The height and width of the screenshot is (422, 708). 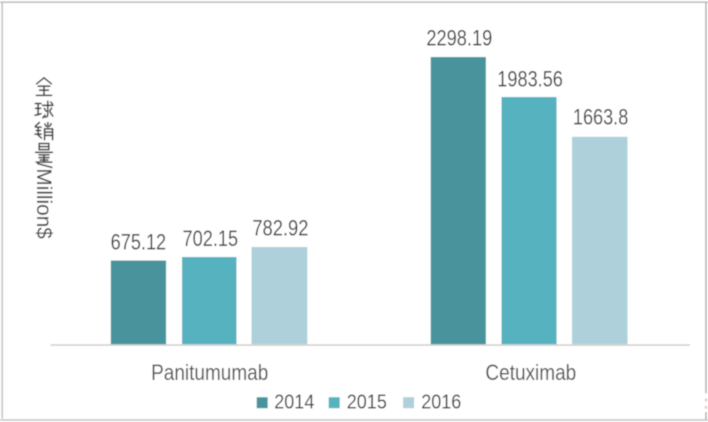 What do you see at coordinates (43, 201) in the screenshot?
I see `svg-text: /Million$` at bounding box center [43, 201].